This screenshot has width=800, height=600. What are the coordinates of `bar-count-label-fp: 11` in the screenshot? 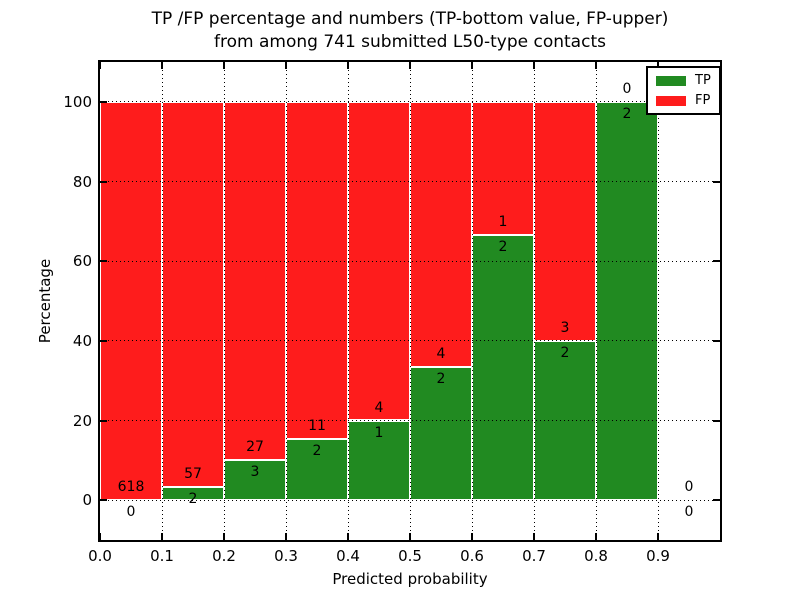 It's located at (317, 425).